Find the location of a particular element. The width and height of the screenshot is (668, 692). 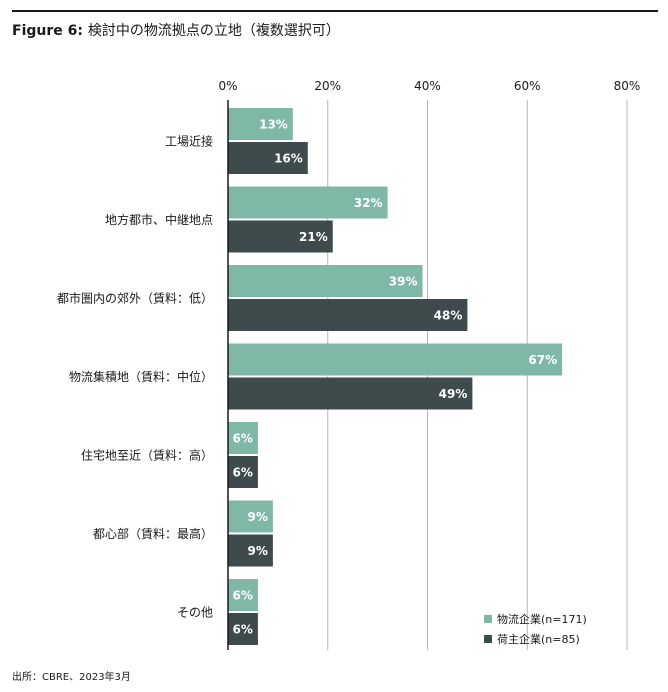

legend-item-series-2: 荷主企業(n=85) is located at coordinates (535, 639).